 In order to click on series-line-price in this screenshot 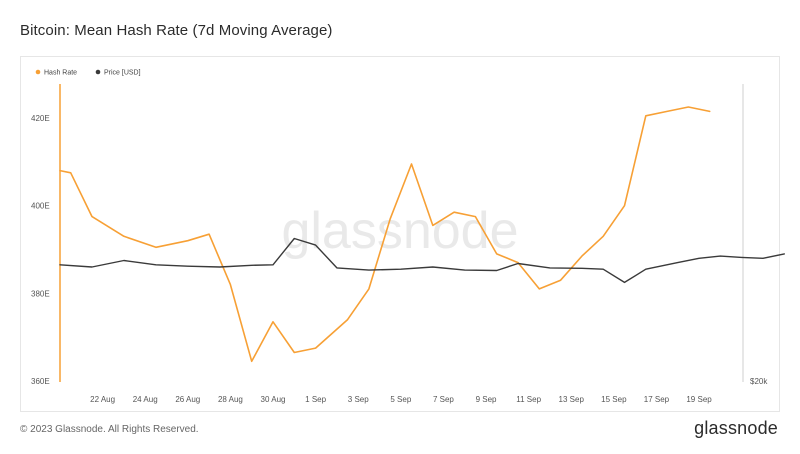, I will do `click(422, 260)`.